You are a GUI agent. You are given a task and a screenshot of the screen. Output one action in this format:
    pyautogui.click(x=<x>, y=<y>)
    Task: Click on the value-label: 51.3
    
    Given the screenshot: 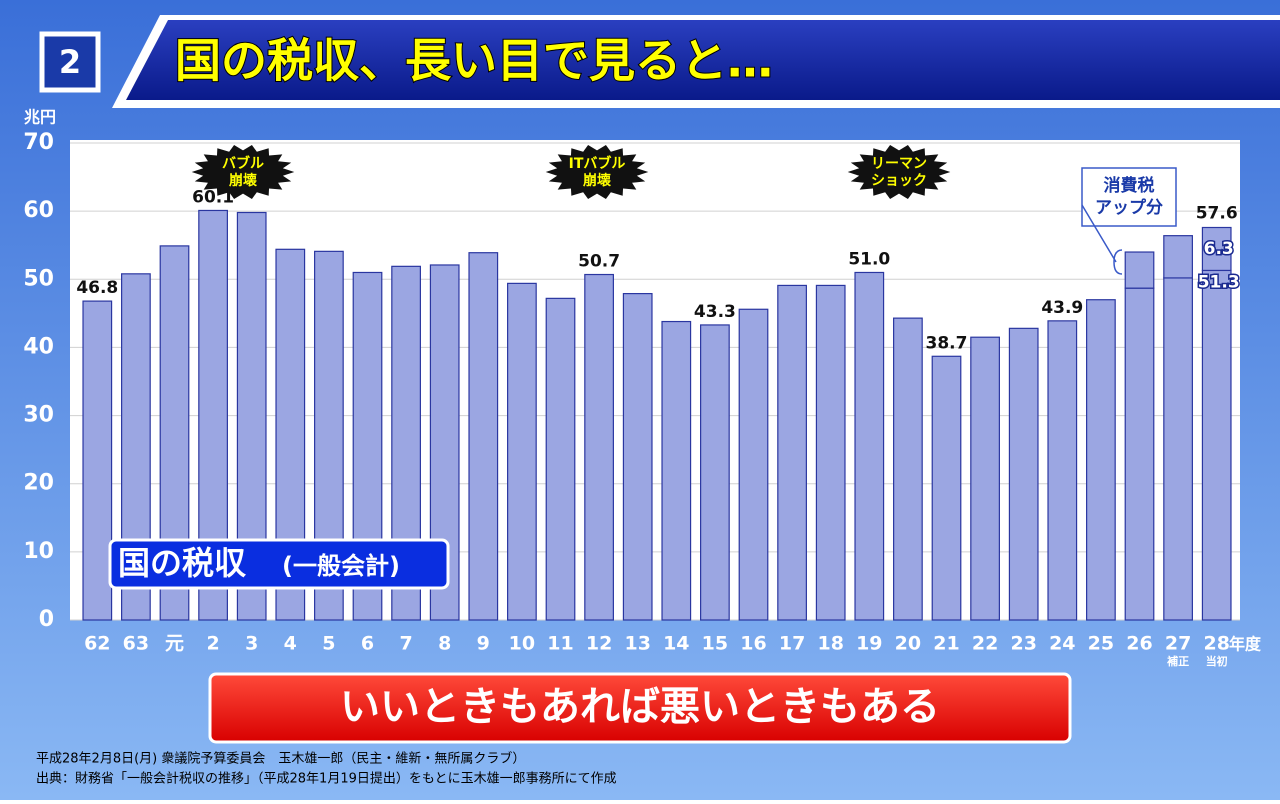 What is the action you would take?
    pyautogui.click(x=1219, y=282)
    